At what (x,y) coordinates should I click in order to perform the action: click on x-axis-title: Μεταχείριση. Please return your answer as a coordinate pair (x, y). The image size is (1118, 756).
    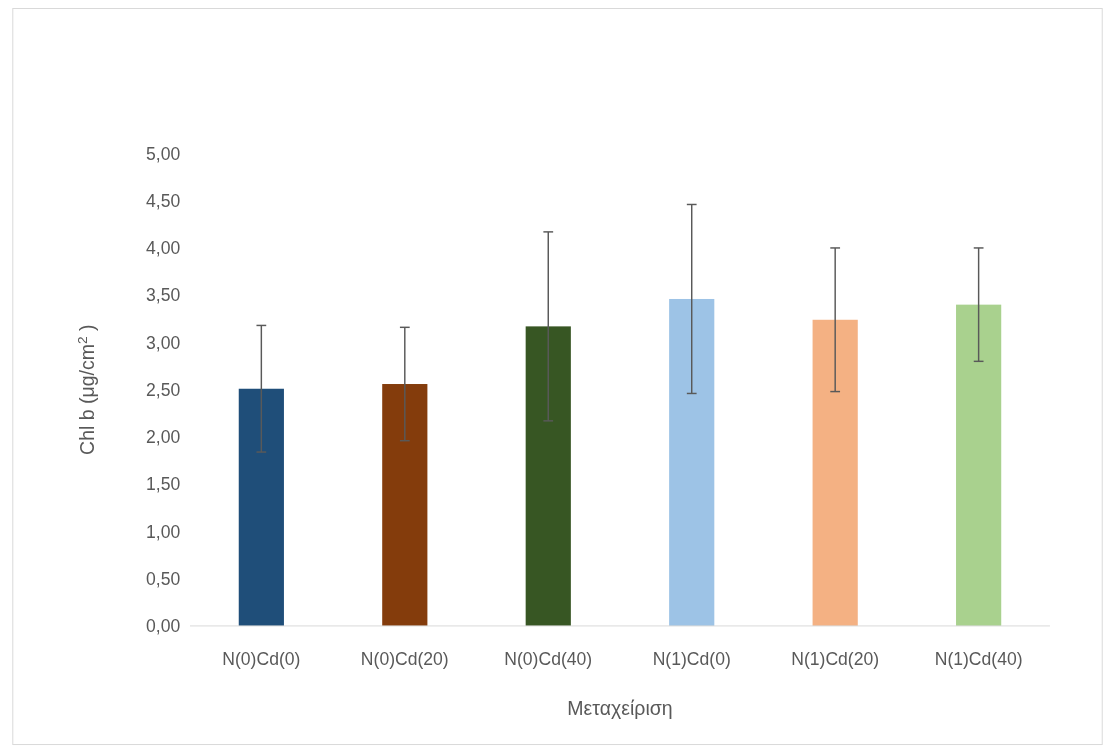
    Looking at the image, I should click on (620, 707).